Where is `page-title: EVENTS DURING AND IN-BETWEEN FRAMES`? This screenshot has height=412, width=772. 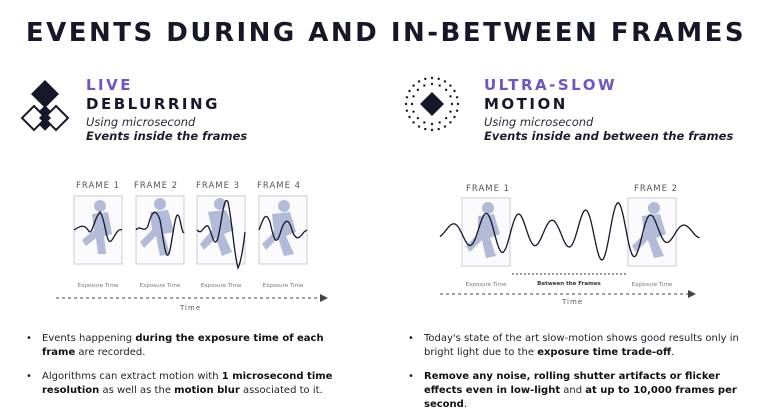 page-title: EVENTS DURING AND IN-BETWEEN FRAMES is located at coordinates (386, 33).